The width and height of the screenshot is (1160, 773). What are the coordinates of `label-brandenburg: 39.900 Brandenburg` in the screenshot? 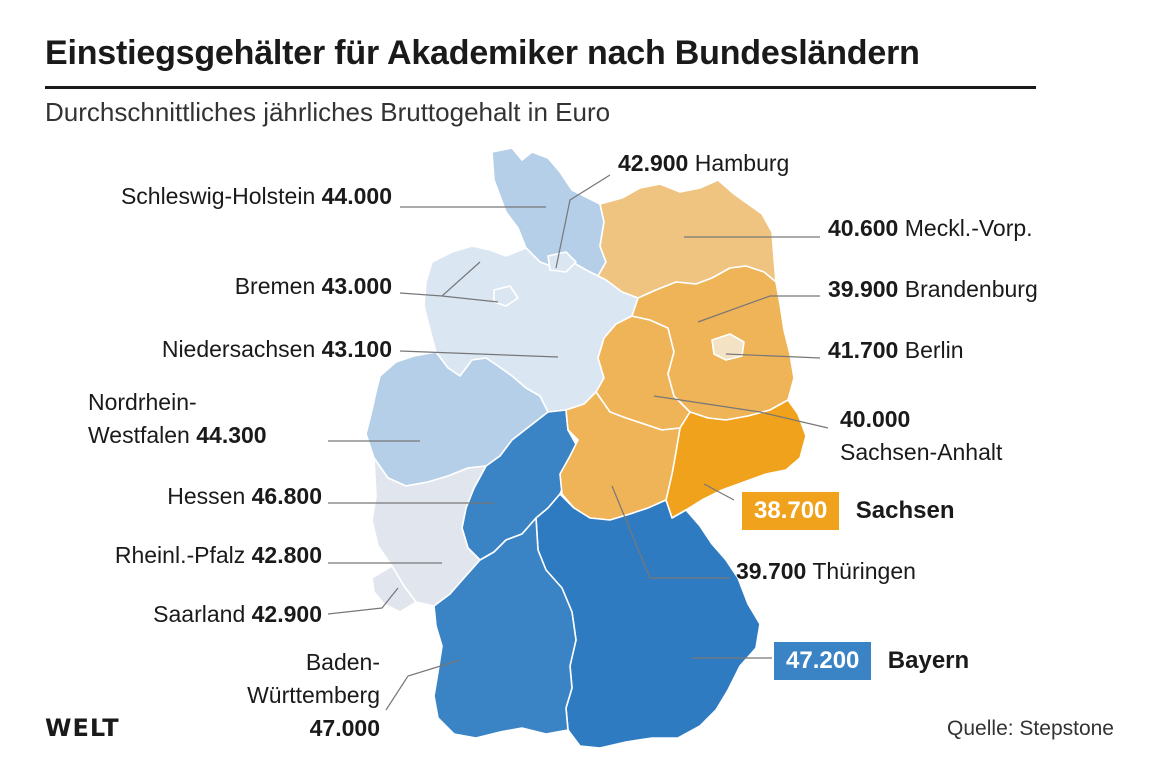 It's located at (933, 289).